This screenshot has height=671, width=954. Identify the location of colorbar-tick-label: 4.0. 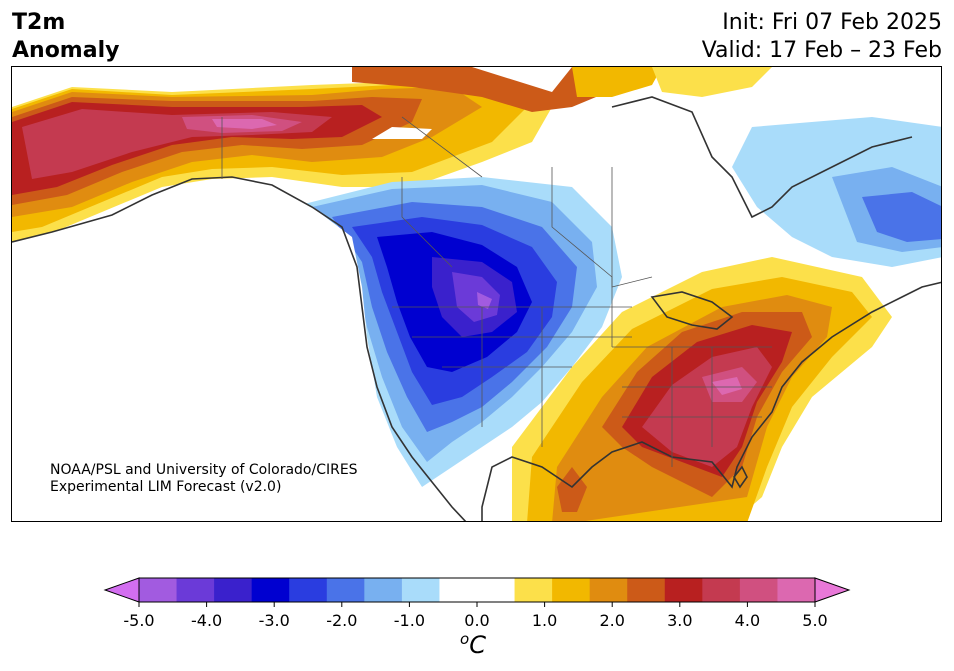
(747, 620).